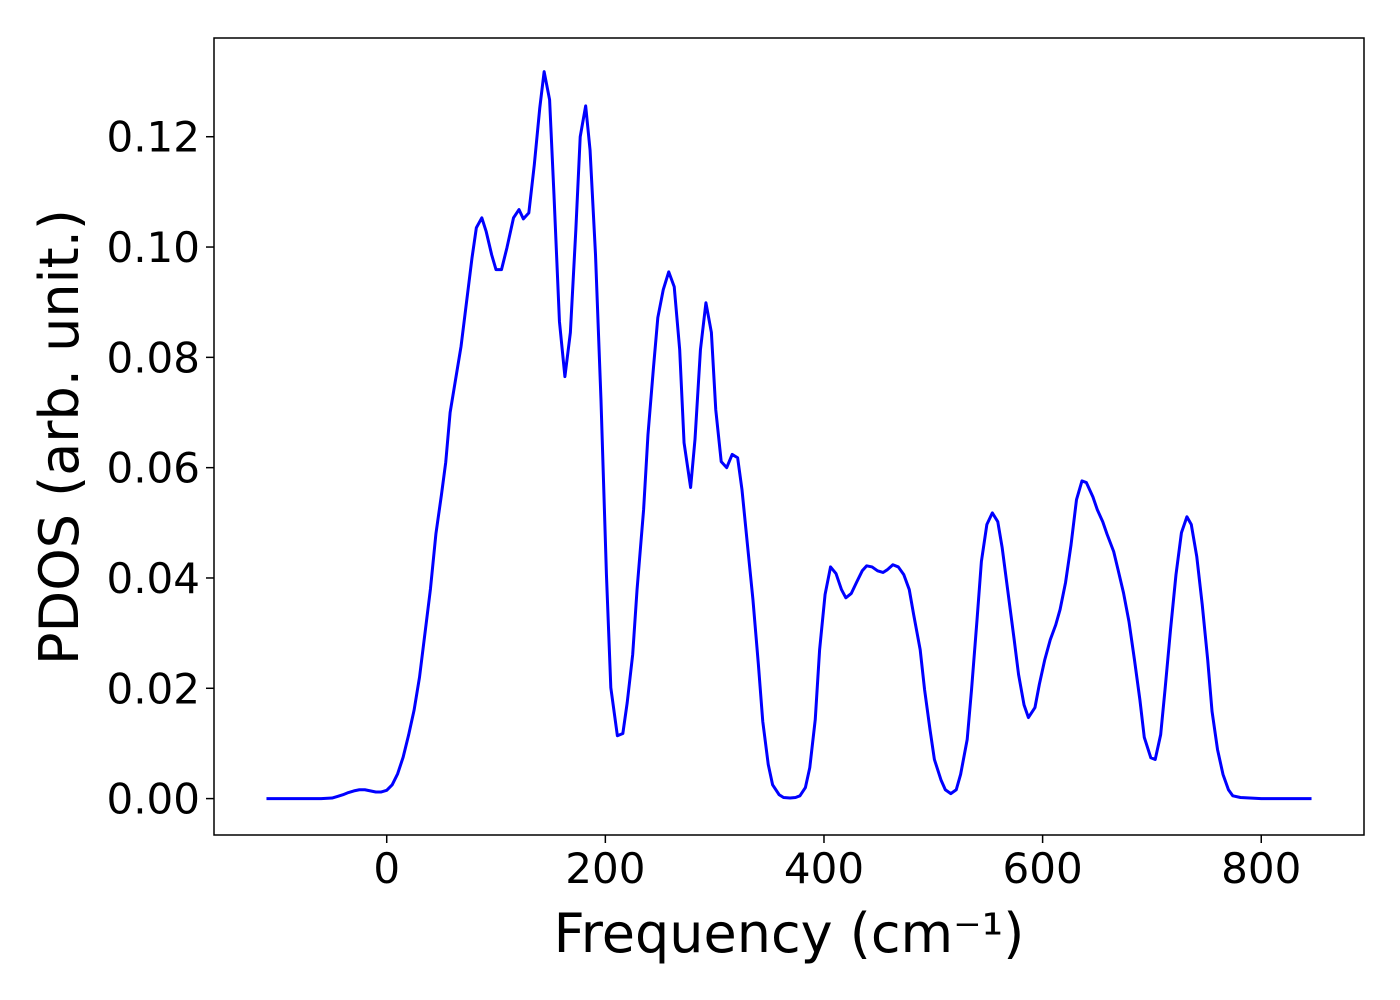  Describe the element at coordinates (59, 437) in the screenshot. I see `y-axis-label: PDOS (arb. unit.)` at that location.